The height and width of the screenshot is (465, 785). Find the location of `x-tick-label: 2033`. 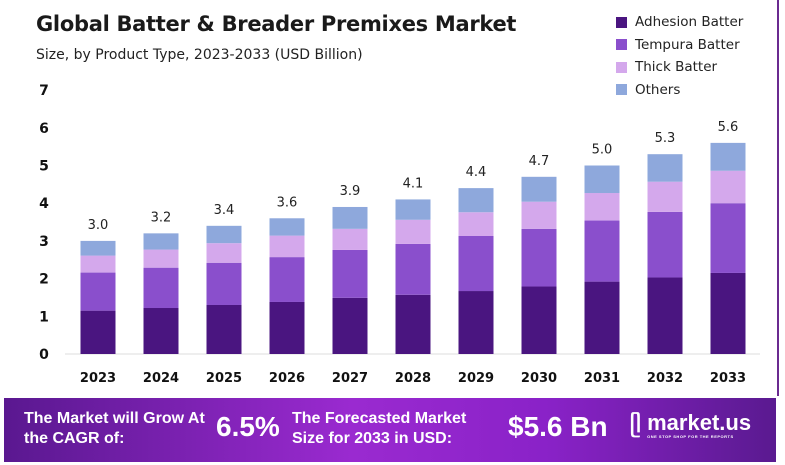

x-tick-label: 2033 is located at coordinates (728, 378).